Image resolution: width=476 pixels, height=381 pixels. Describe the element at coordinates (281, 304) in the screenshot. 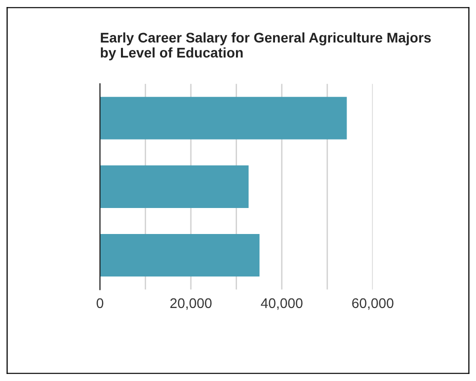

I see `x-tick-label: 40,000` at that location.